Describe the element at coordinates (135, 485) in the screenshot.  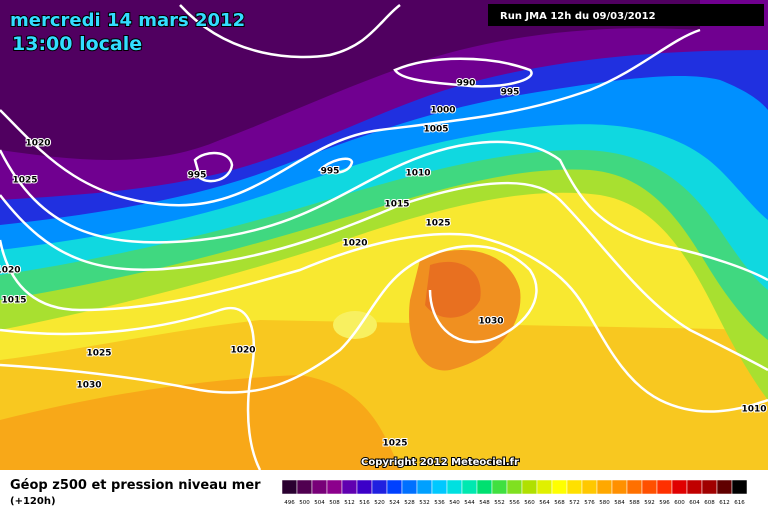
I see `legend-title: Géop z500 et pression niveau mer` at that location.